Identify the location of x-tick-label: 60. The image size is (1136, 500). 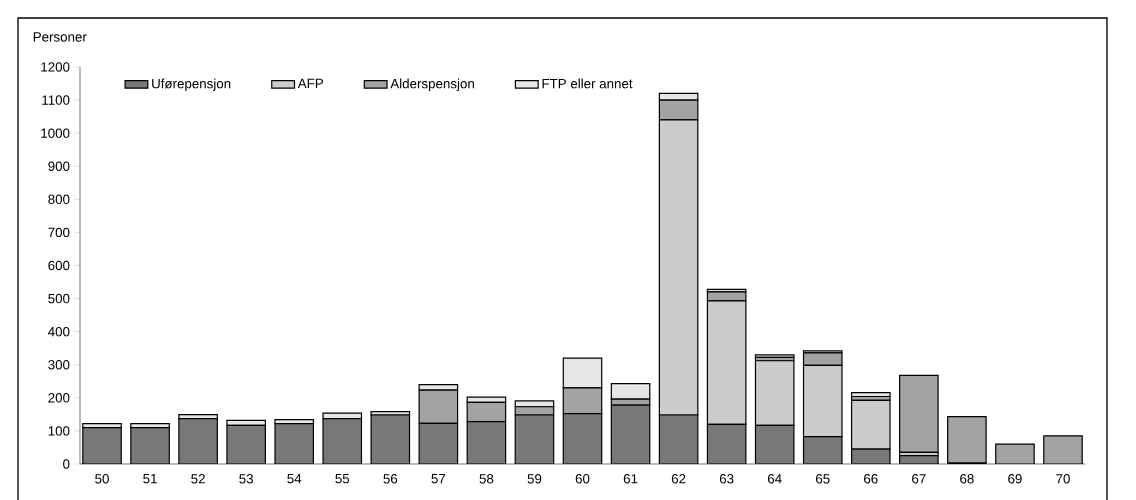
(582, 479).